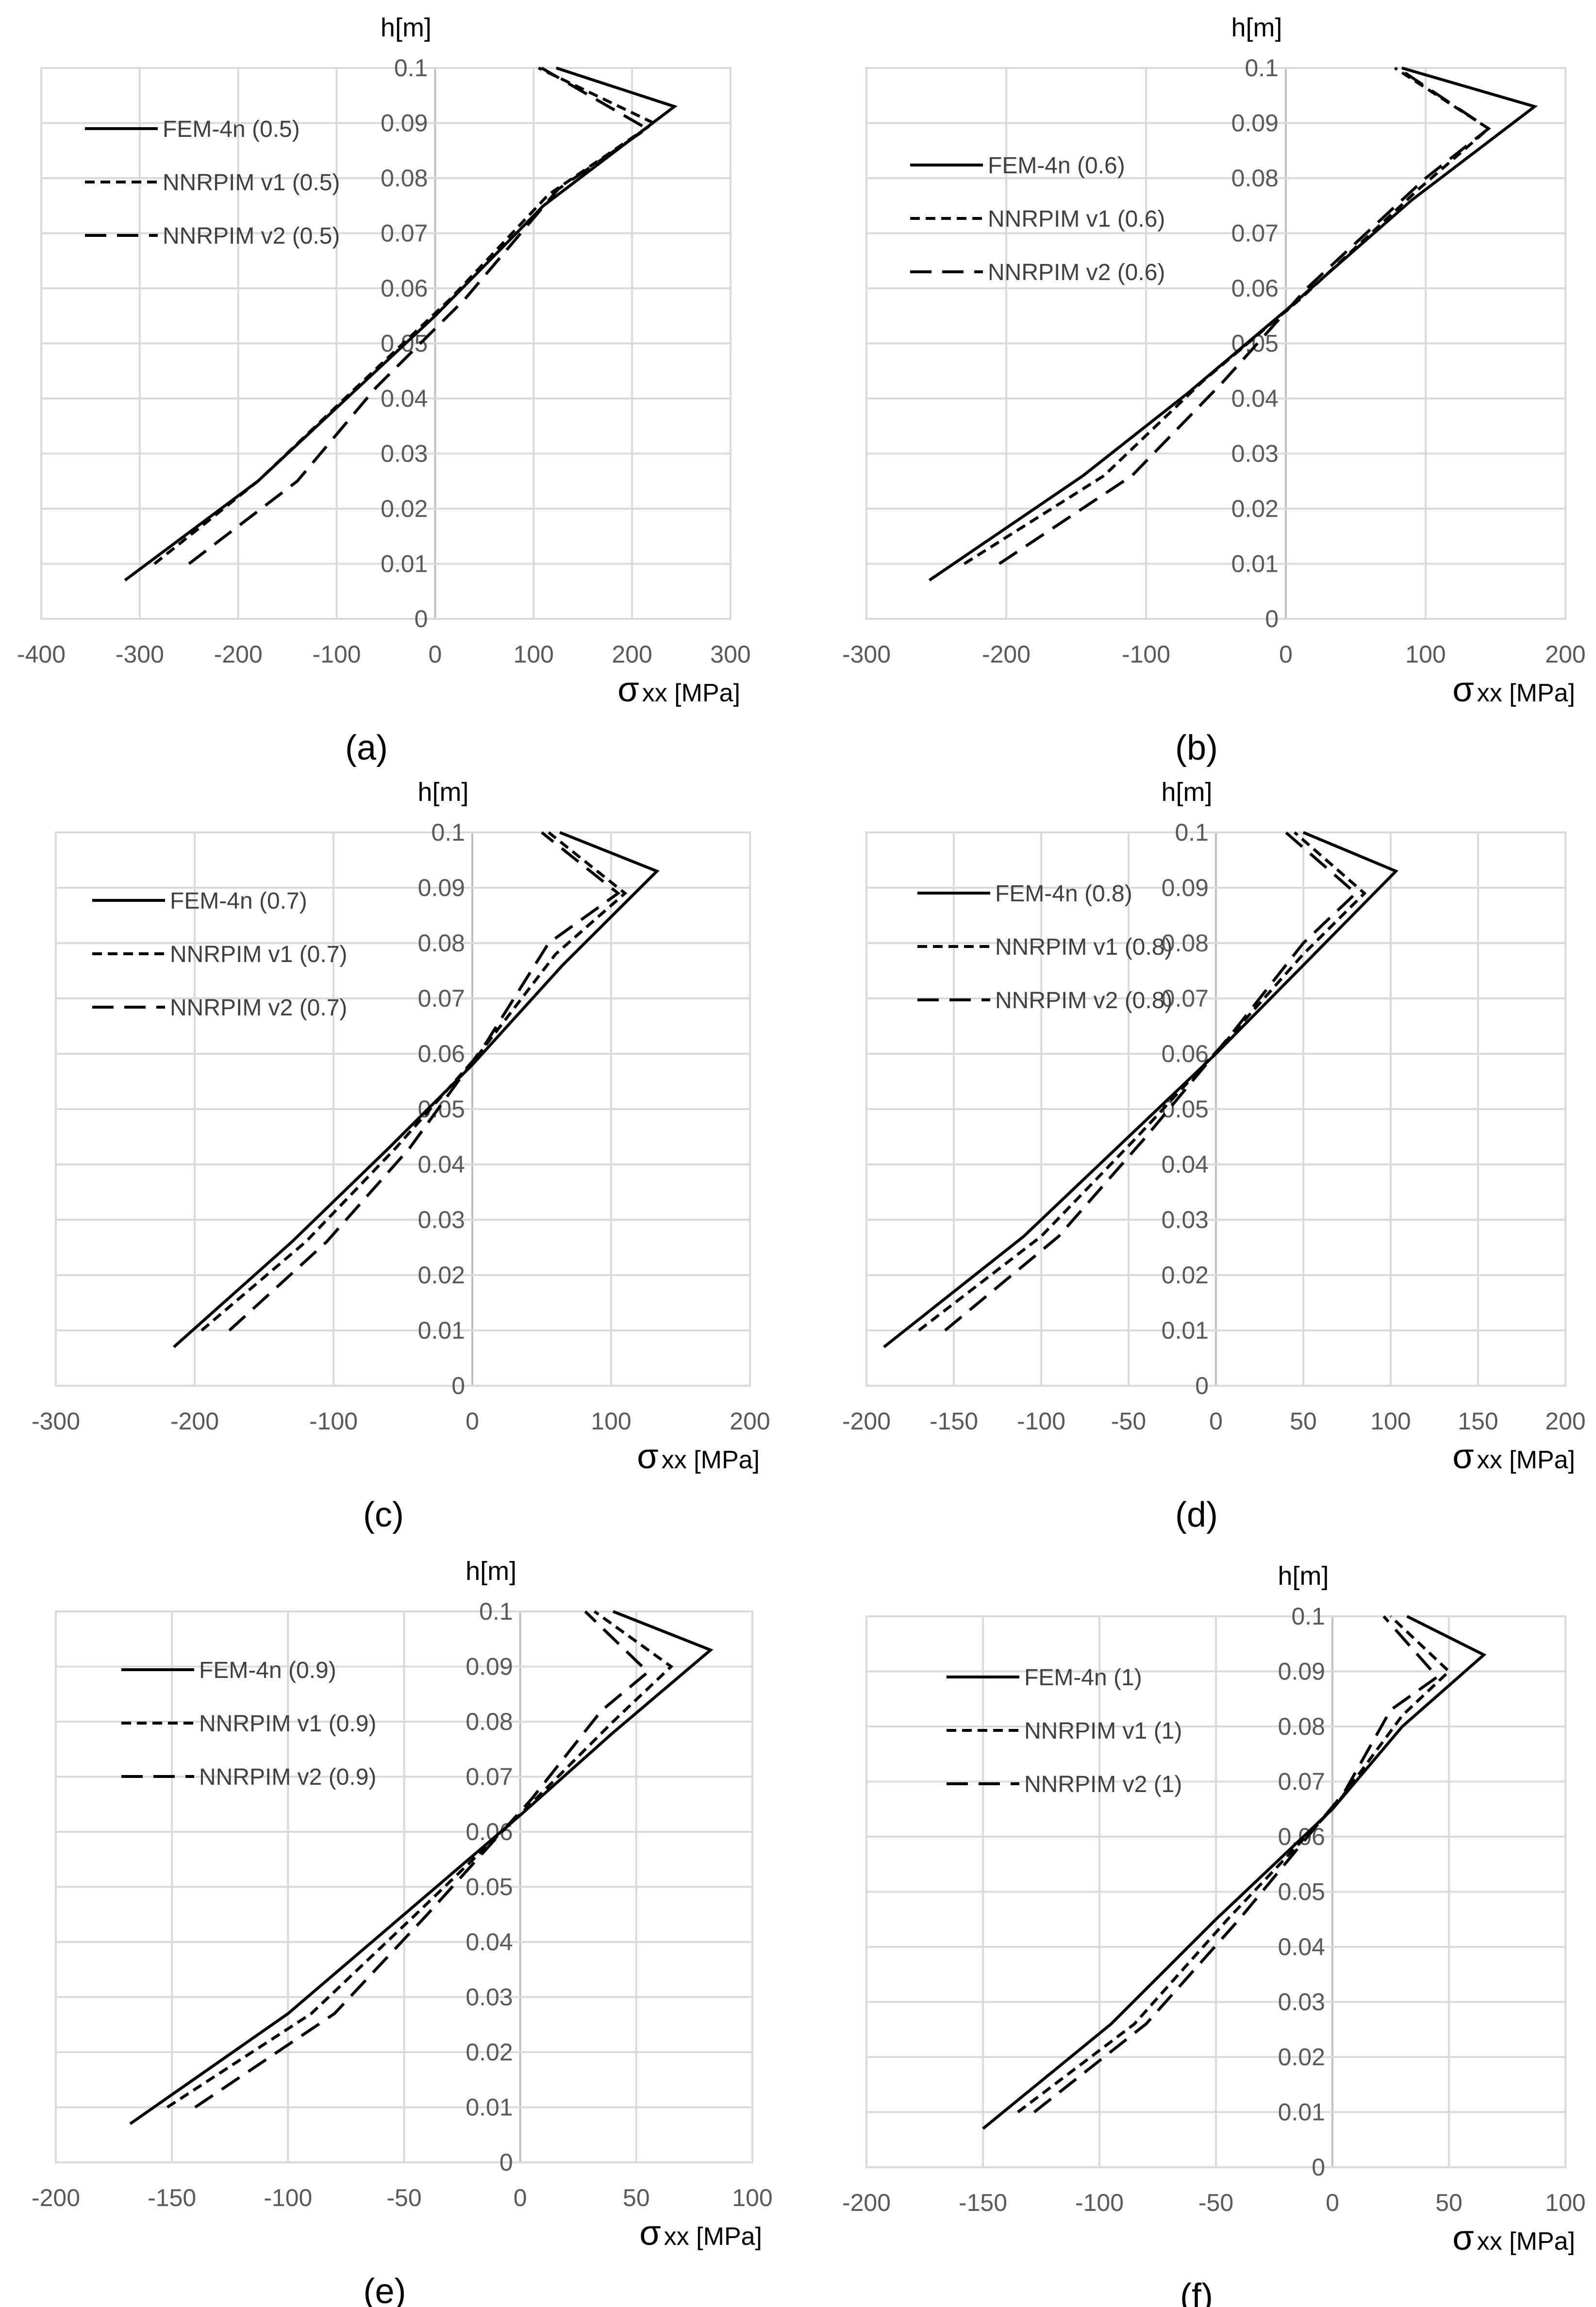  I want to click on legend-entry-label: NNRPIM v2 (0.7), so click(258, 1008).